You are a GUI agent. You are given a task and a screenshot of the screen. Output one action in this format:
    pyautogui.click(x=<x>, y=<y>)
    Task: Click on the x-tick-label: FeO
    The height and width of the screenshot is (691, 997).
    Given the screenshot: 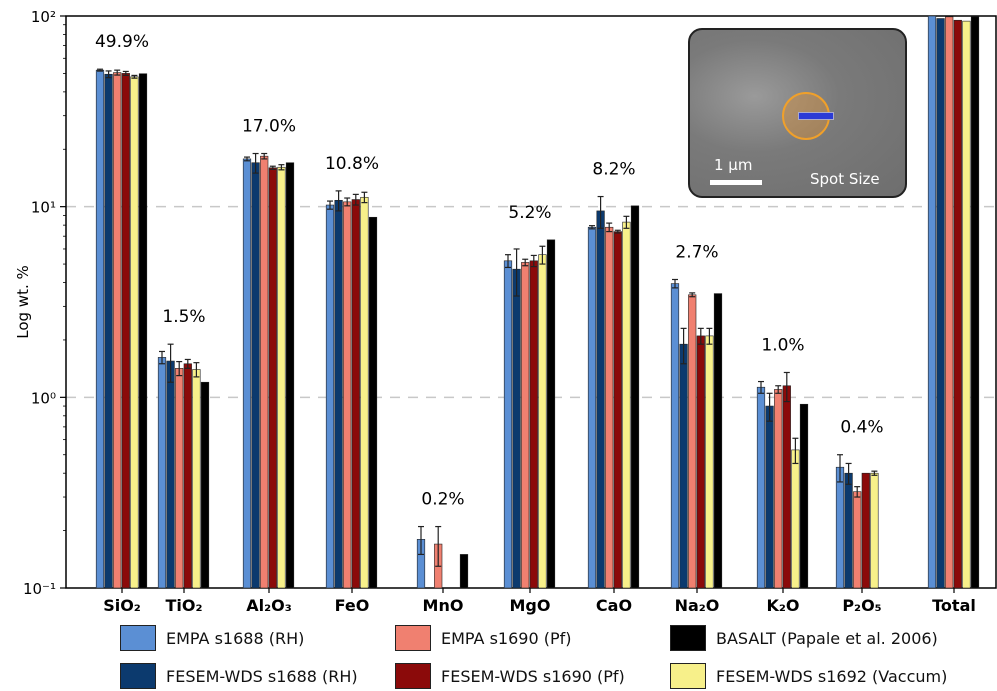 What is the action you would take?
    pyautogui.click(x=352, y=605)
    